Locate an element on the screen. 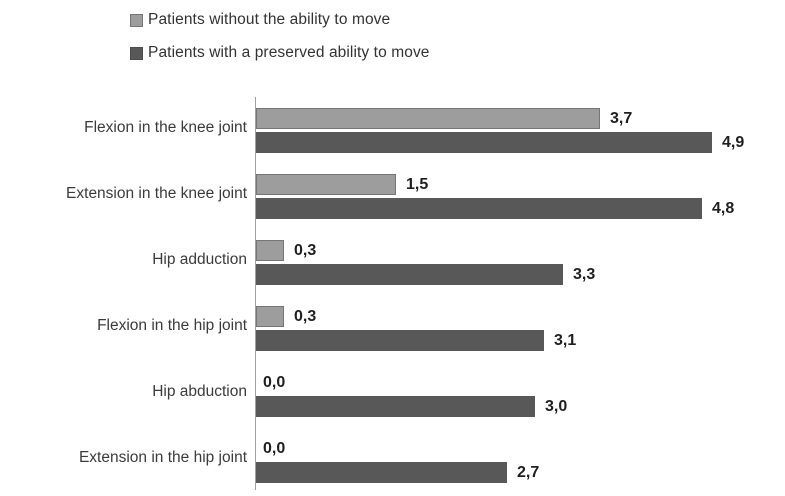 This screenshot has width=785, height=496. legend-swatch-gray-light is located at coordinates (136, 20).